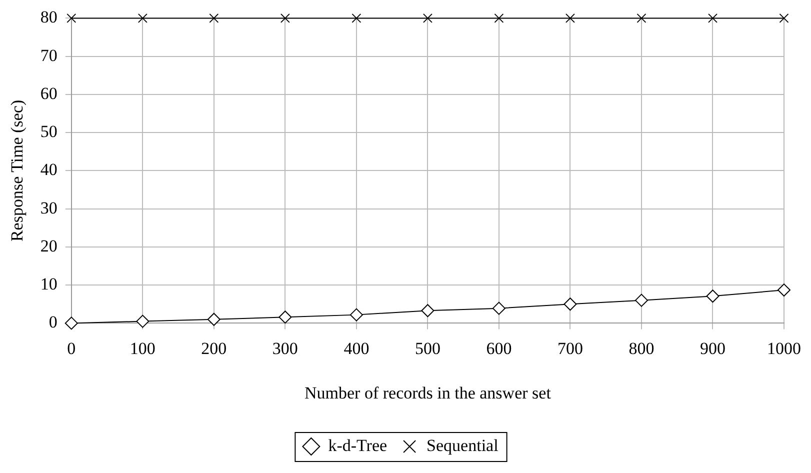  I want to click on y-tick-label: 60, so click(49, 93).